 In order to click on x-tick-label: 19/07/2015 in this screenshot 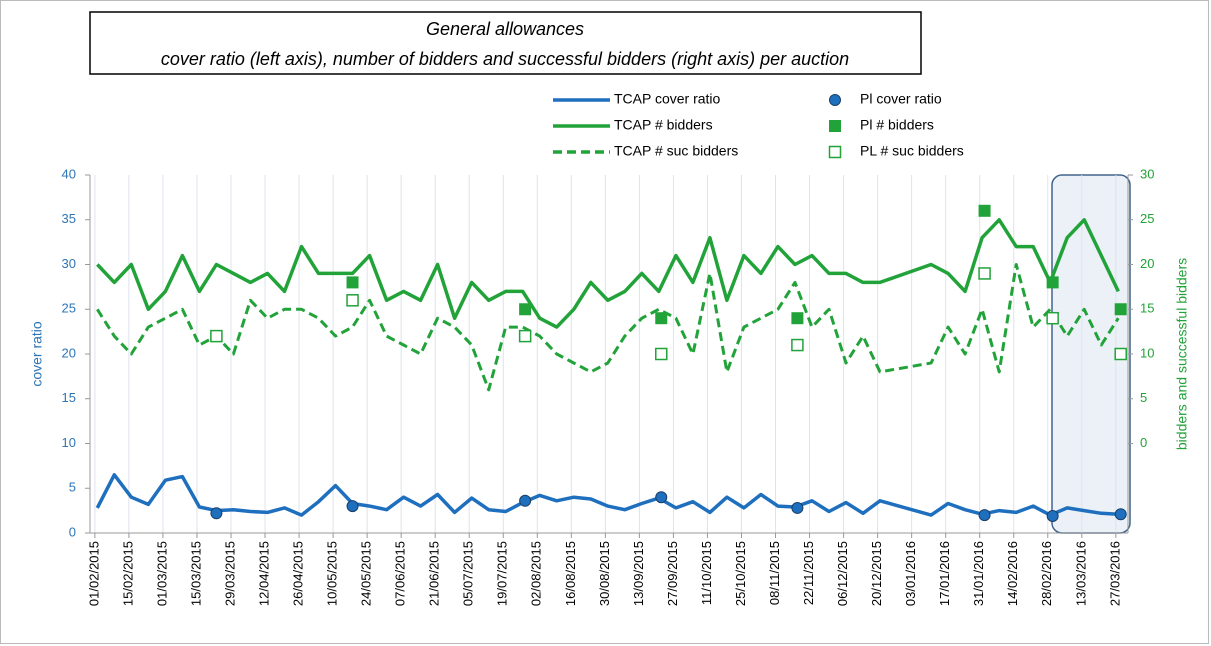, I will do `click(502, 573)`.